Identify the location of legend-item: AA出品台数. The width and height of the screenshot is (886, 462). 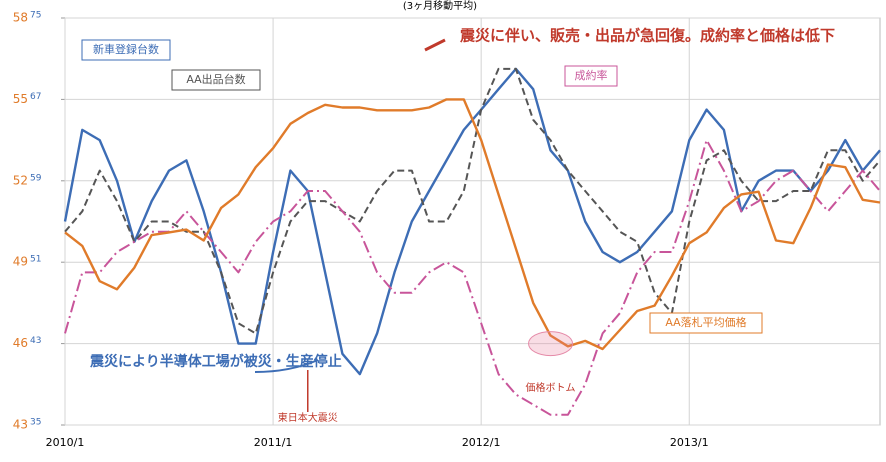
(216, 80).